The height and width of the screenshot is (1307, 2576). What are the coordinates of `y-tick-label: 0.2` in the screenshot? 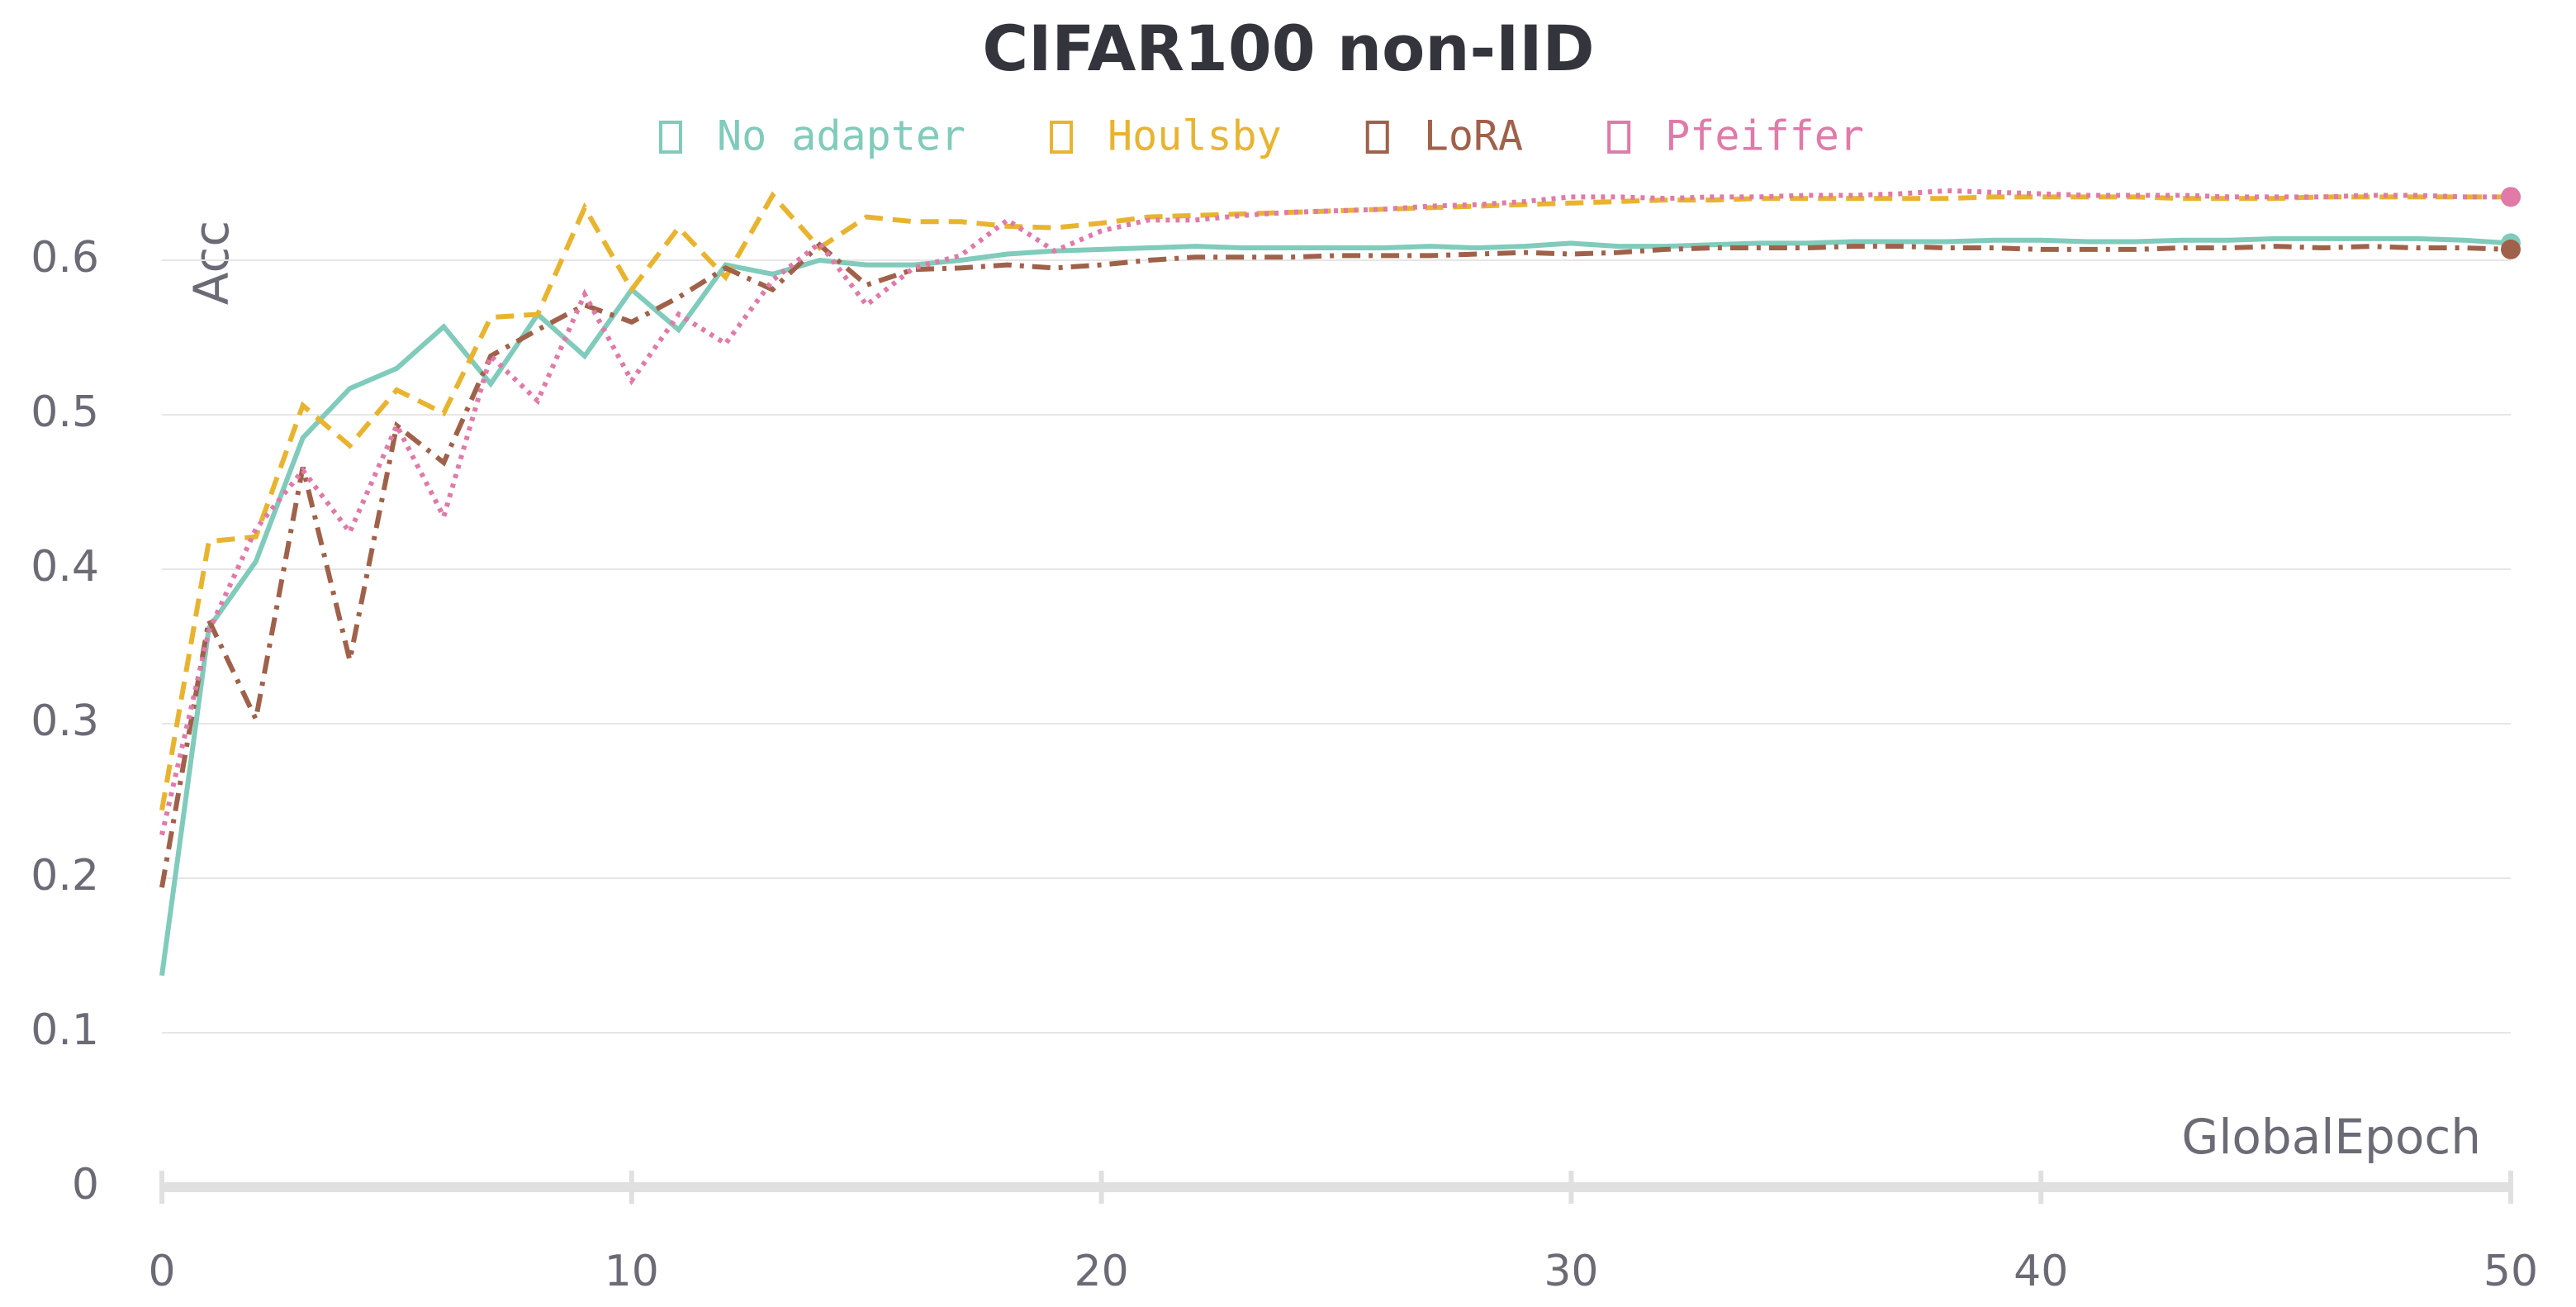 It's located at (65, 876).